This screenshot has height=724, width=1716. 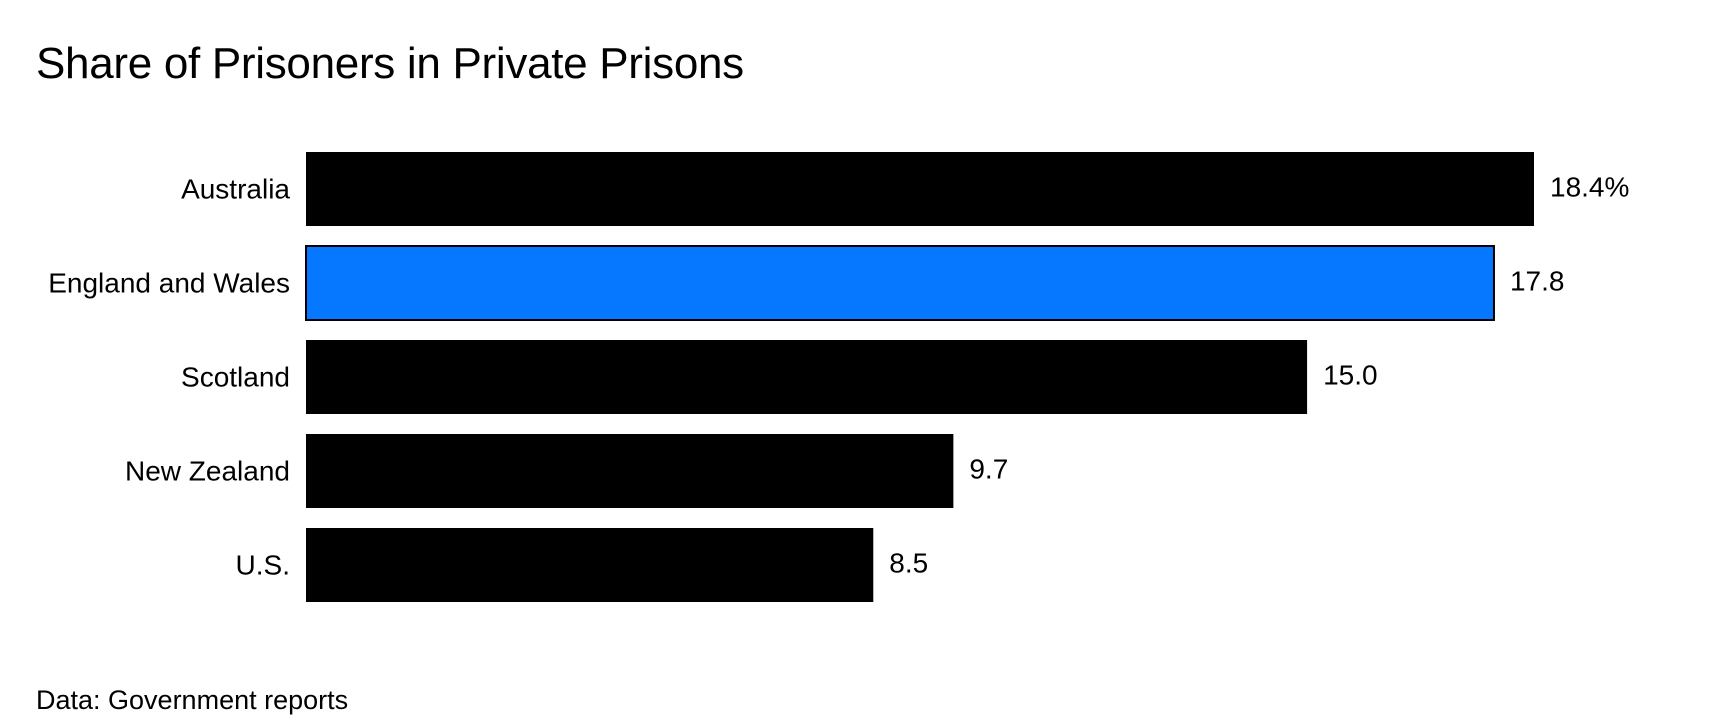 What do you see at coordinates (630, 471) in the screenshot?
I see `bar-new-zealand` at bounding box center [630, 471].